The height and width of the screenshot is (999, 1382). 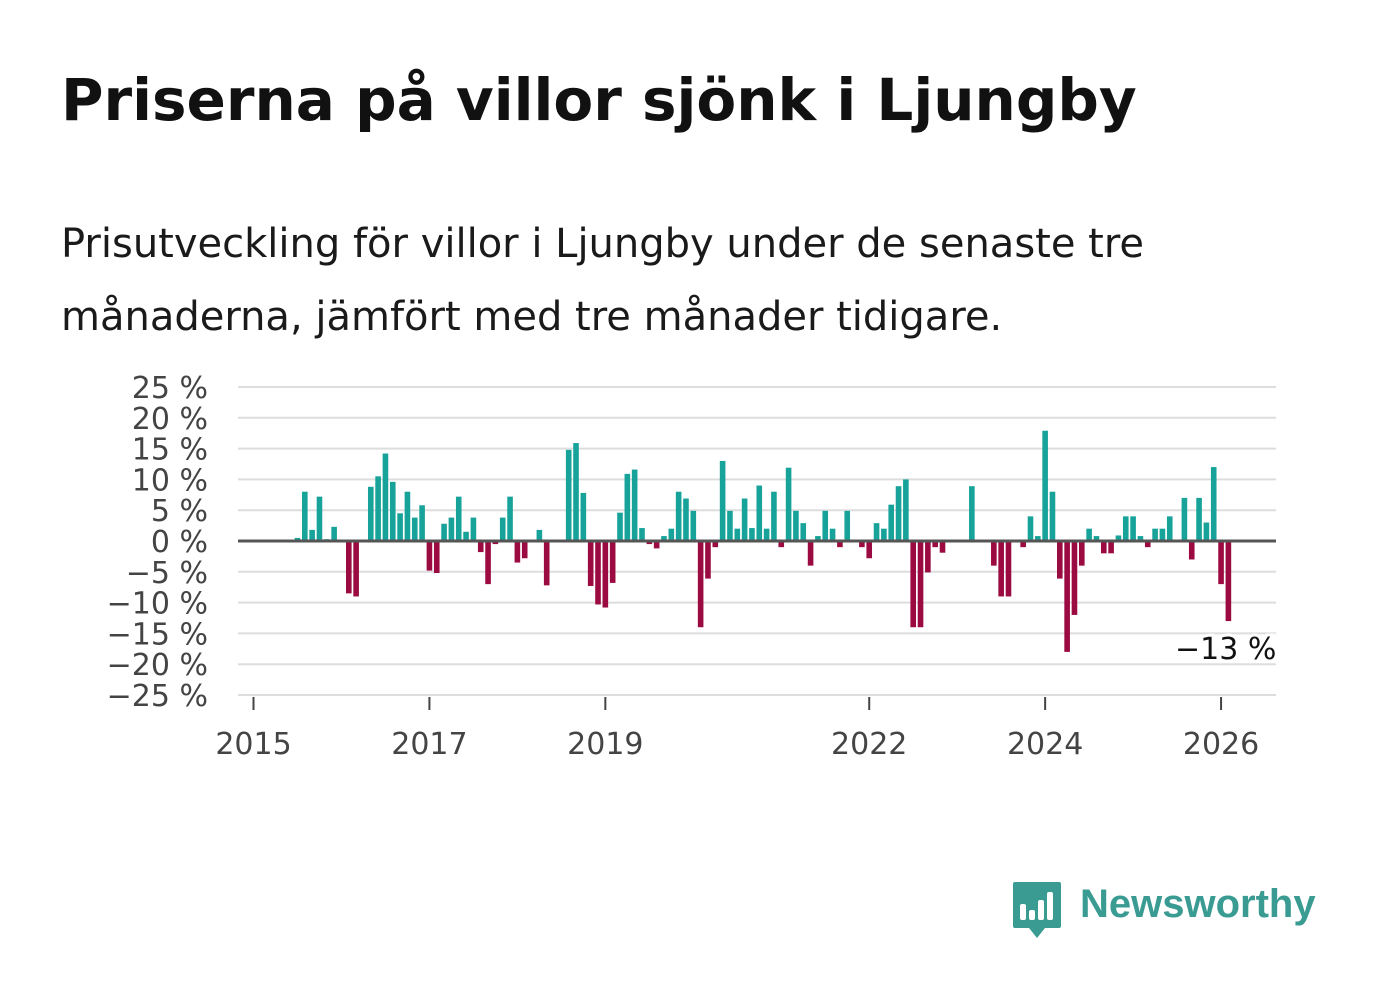 What do you see at coordinates (157, 665) in the screenshot?
I see `y-tick-label: −20 %` at bounding box center [157, 665].